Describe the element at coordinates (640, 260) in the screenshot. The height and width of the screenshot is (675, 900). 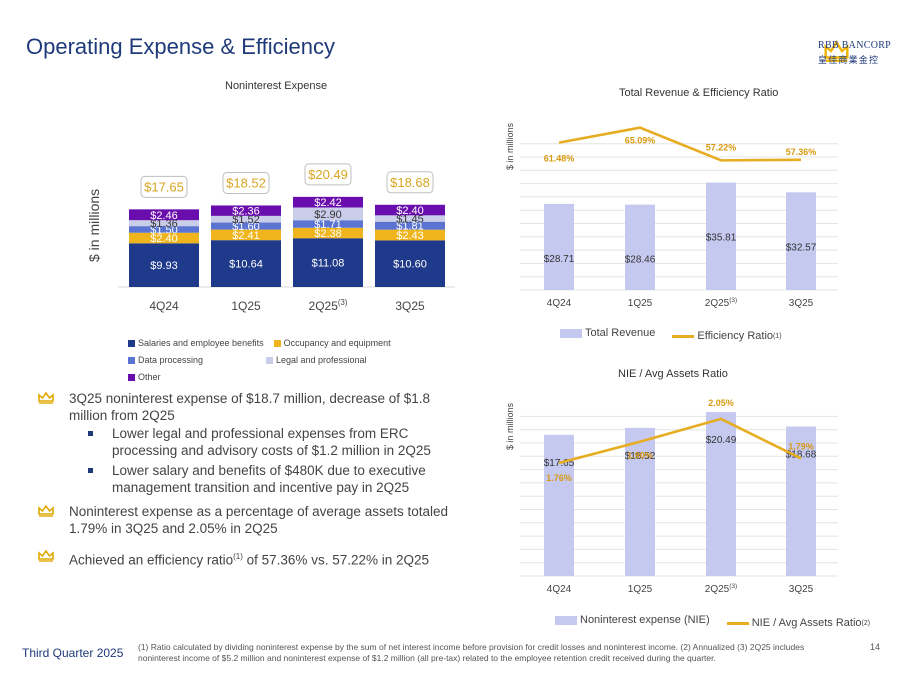
I see `bar-value-label: $28.46` at that location.